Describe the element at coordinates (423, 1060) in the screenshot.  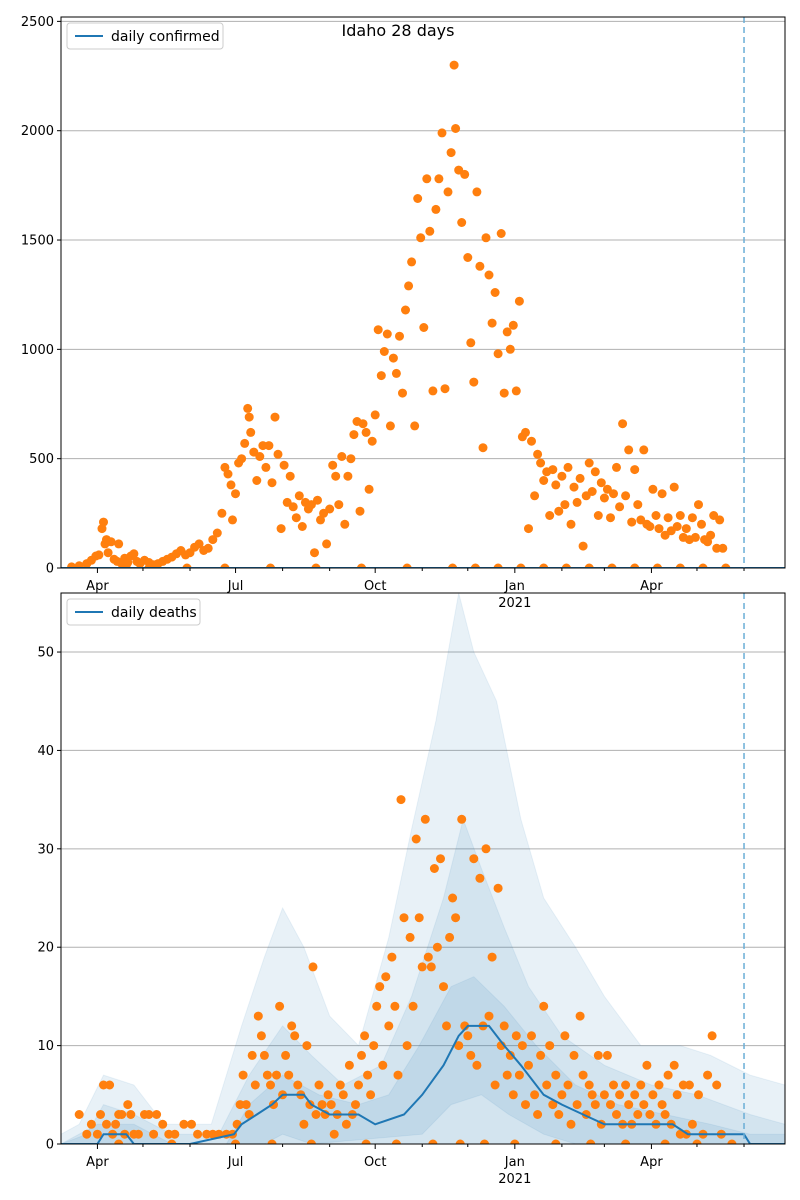
I see `uncertainty-band-inner` at that location.